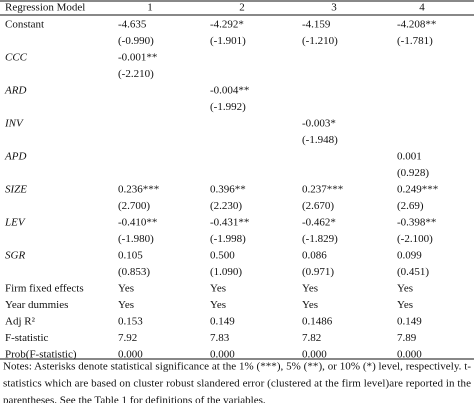 This screenshot has height=403, width=474. I want to click on row-label: ARD, so click(15, 91).